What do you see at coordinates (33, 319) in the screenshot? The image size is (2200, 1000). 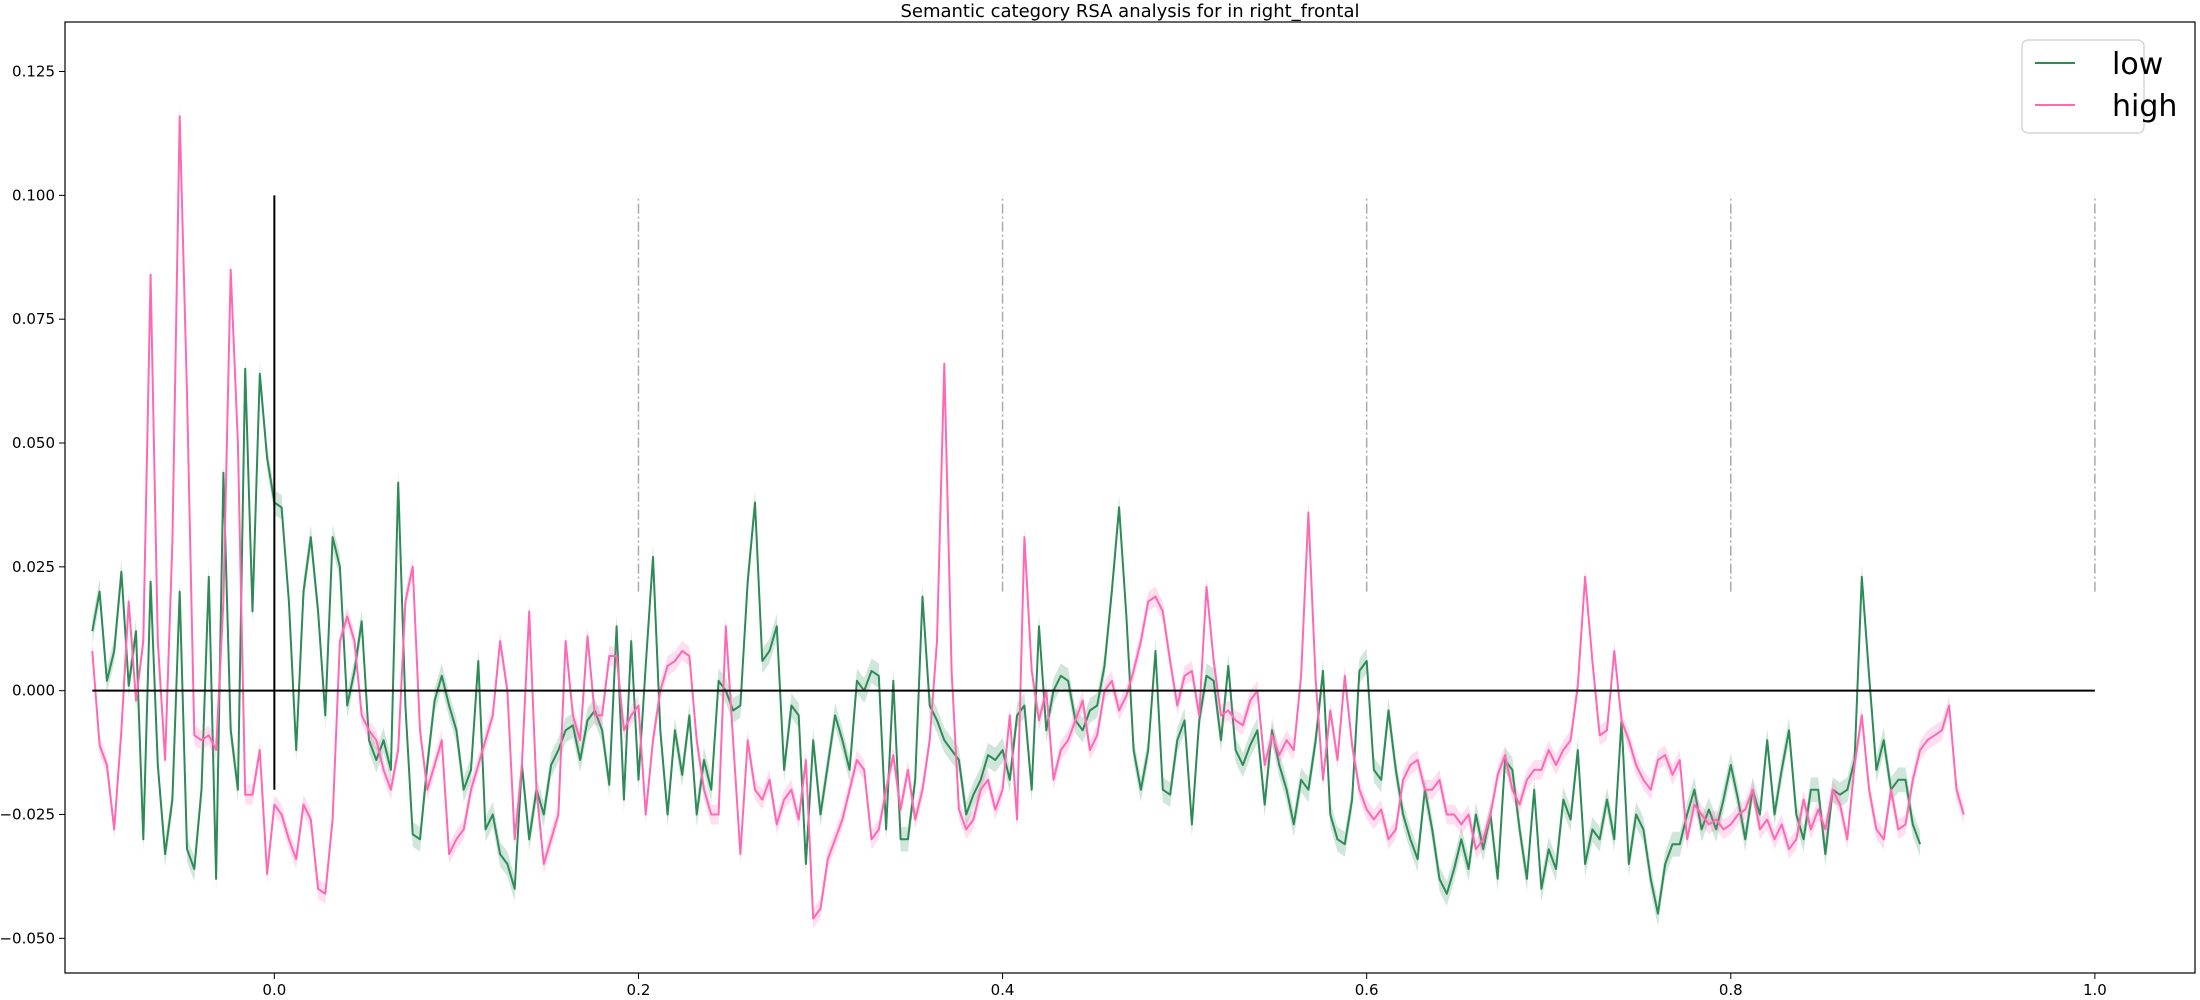 I see `y-tick-label: 0.075` at bounding box center [33, 319].